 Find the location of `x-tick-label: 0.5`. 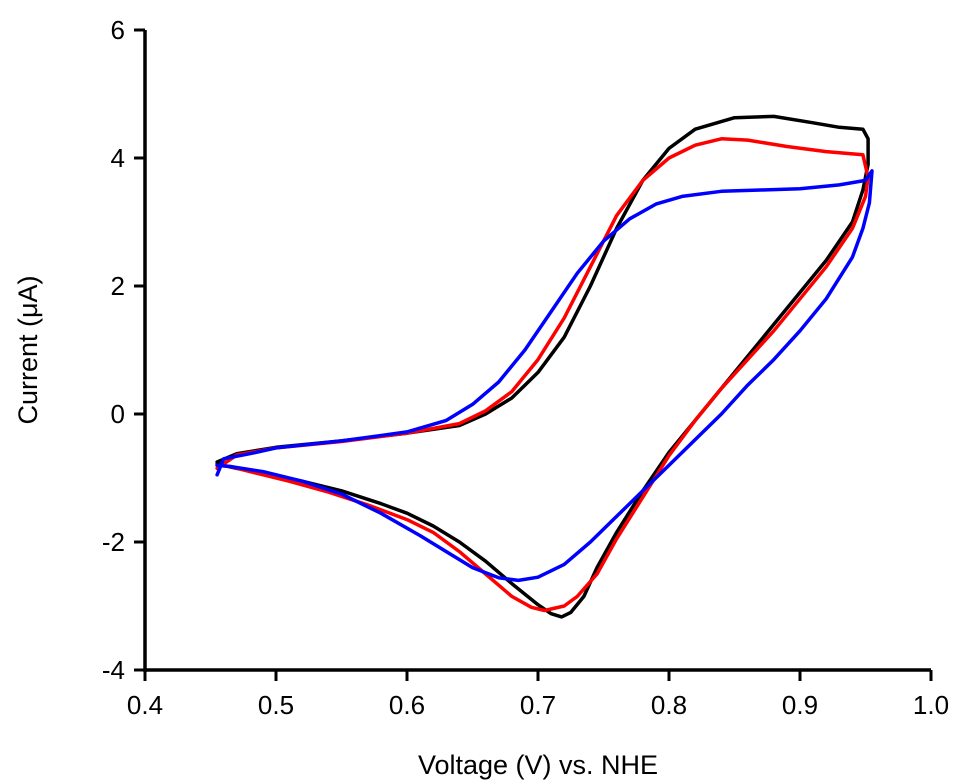

x-tick-label: 0.5 is located at coordinates (276, 705).